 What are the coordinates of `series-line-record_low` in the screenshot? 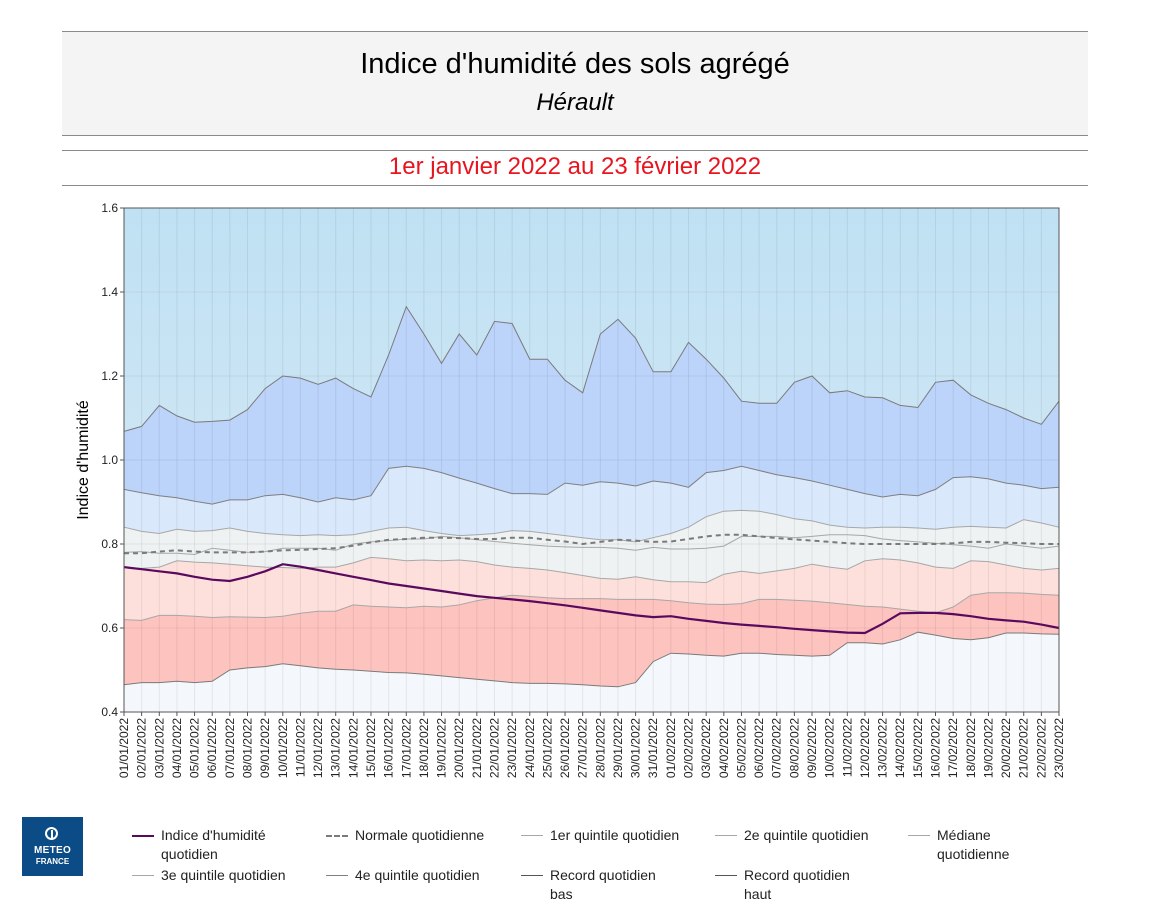 It's located at (591, 659).